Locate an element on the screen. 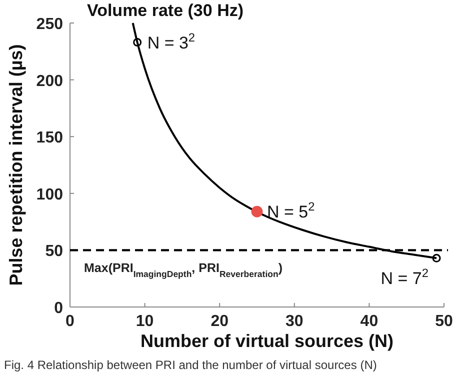 Image resolution: width=474 pixels, height=375 pixels. x-tick-label: 10 is located at coordinates (145, 321).